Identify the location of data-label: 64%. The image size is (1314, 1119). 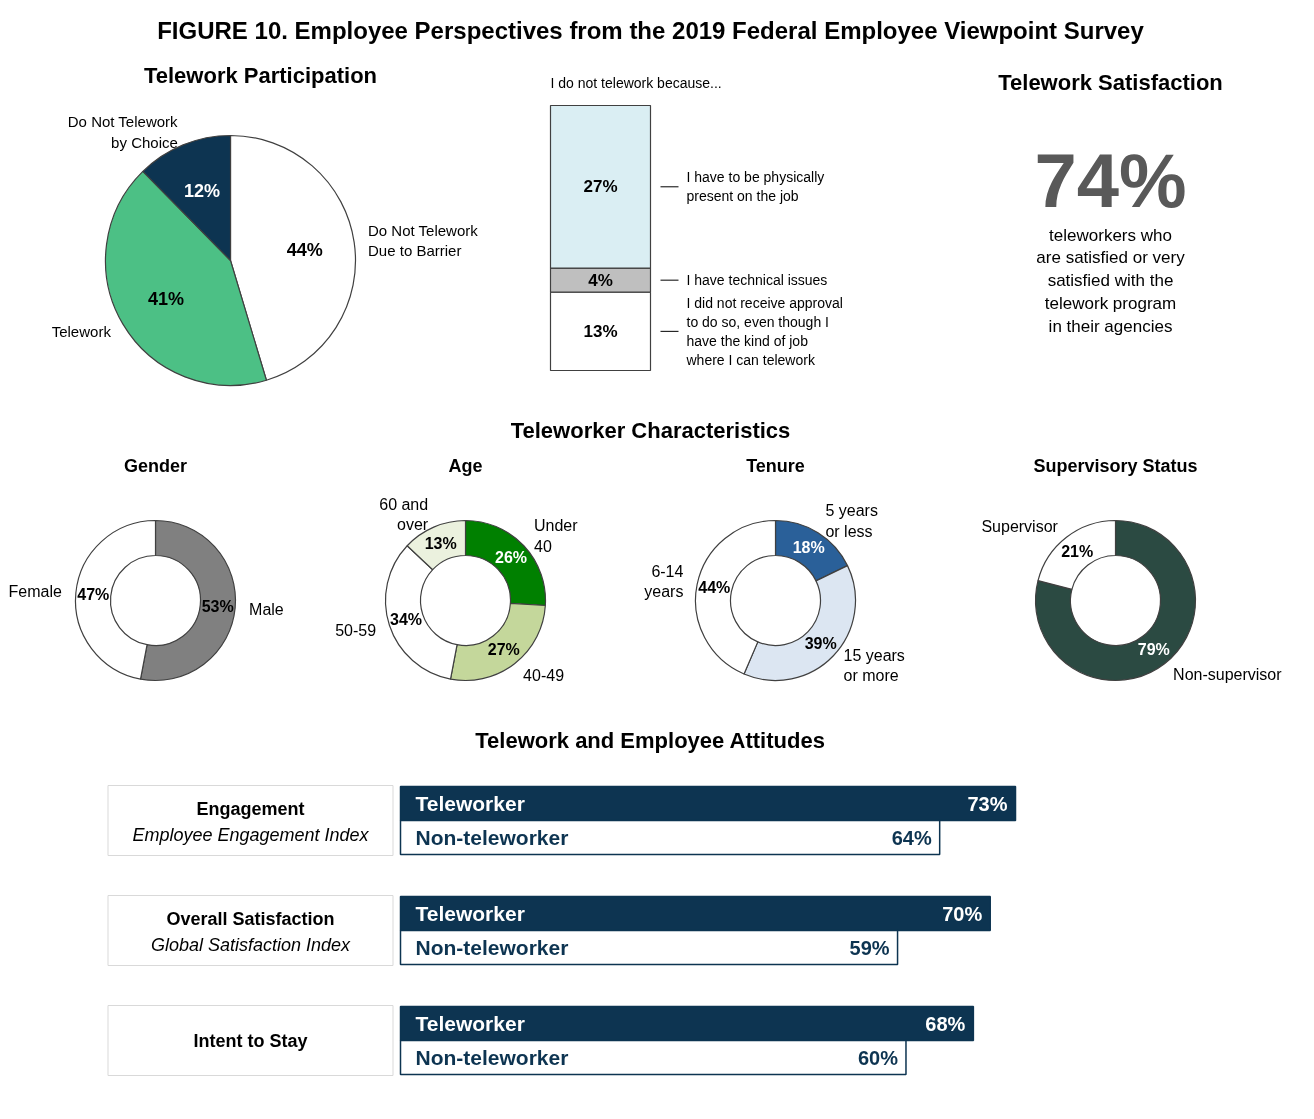
(911, 837).